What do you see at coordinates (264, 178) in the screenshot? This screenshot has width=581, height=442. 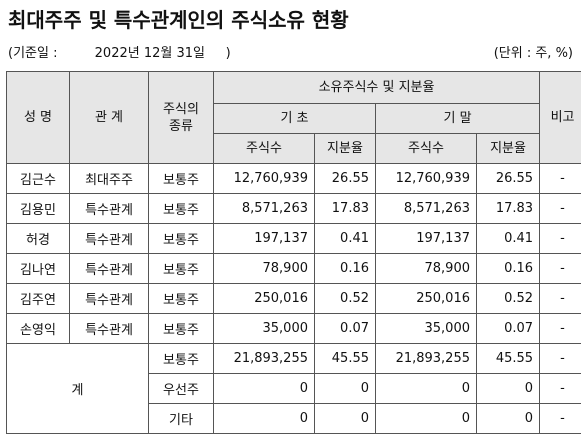 I see `cell-begin-shares: 12,760,939` at bounding box center [264, 178].